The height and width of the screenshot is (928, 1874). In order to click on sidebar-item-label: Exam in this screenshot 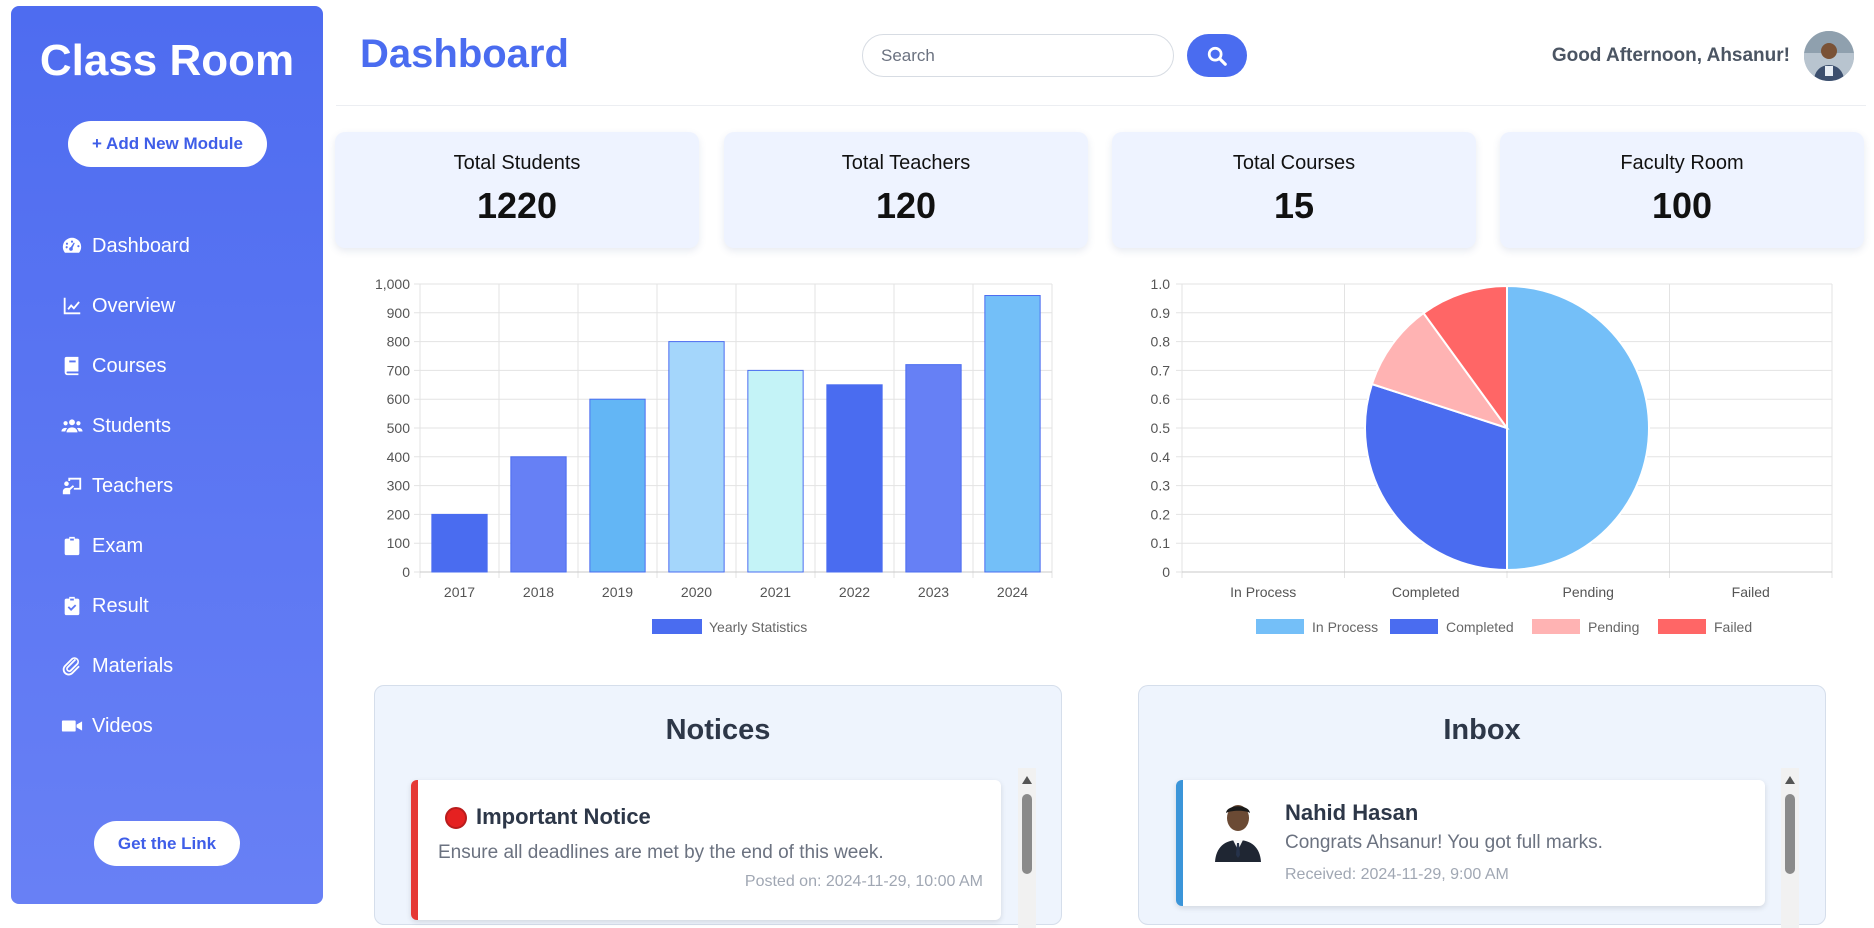, I will do `click(118, 545)`.